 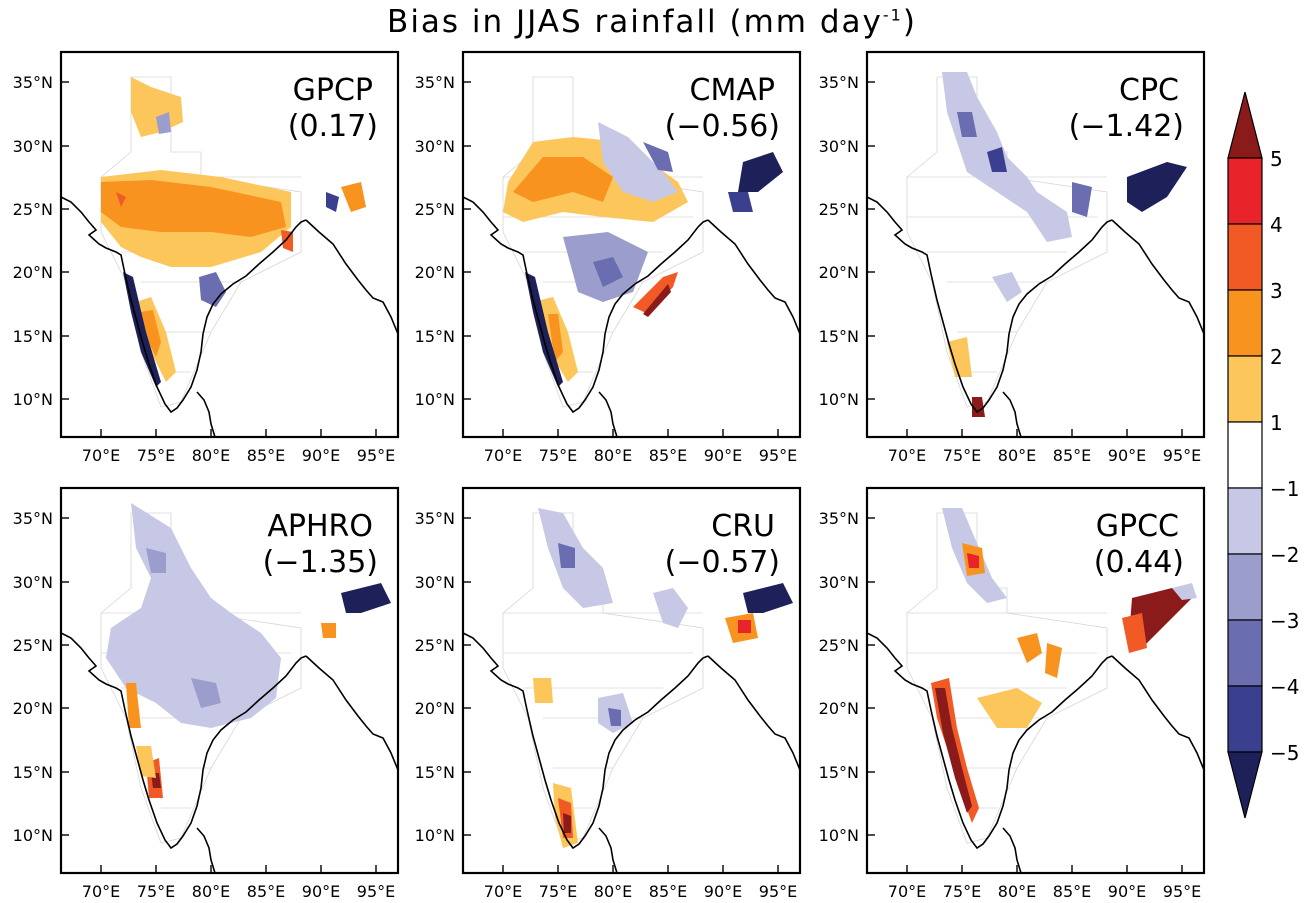 What do you see at coordinates (1139, 562) in the screenshot?
I see `panel-mean-bias: (0.44)` at bounding box center [1139, 562].